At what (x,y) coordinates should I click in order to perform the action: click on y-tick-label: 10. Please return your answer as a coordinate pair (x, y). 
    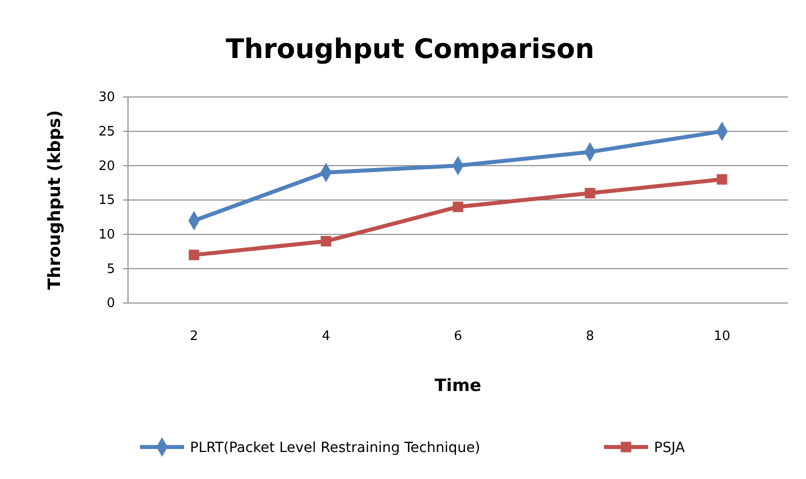
    Looking at the image, I should click on (106, 234).